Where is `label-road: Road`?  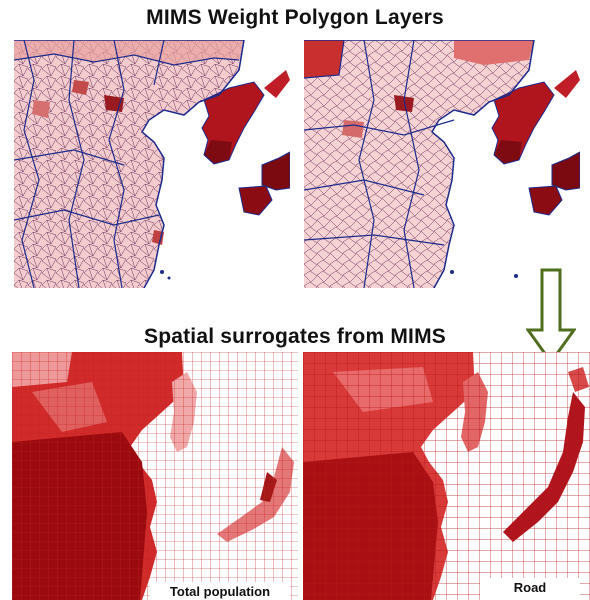 label-road: Road is located at coordinates (530, 589).